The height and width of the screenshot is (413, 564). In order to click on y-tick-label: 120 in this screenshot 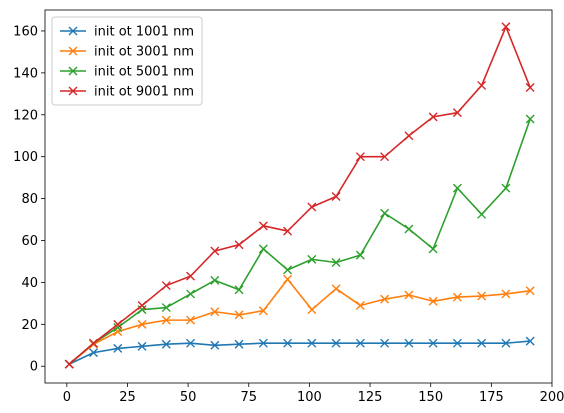, I will do `click(25, 115)`.